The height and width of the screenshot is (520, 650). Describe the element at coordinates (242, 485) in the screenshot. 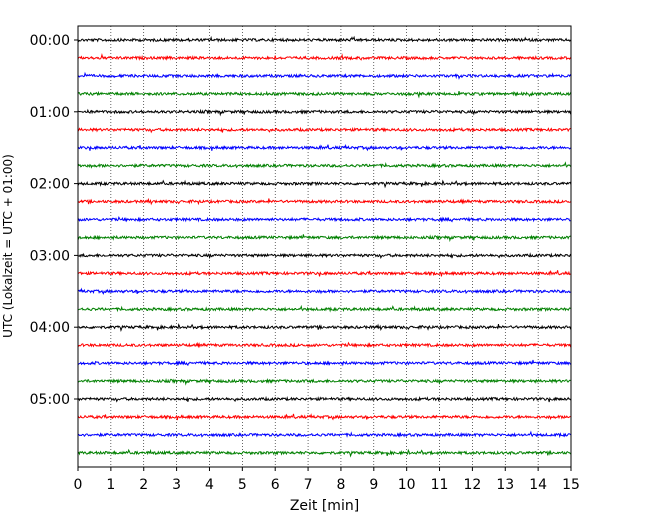

I see `x-tick-label: 5` at that location.